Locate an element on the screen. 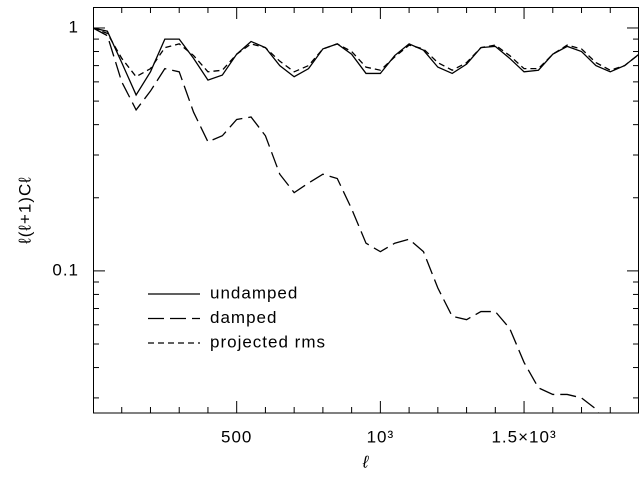 The width and height of the screenshot is (639, 477). x-tick-label: 10³ is located at coordinates (381, 436).